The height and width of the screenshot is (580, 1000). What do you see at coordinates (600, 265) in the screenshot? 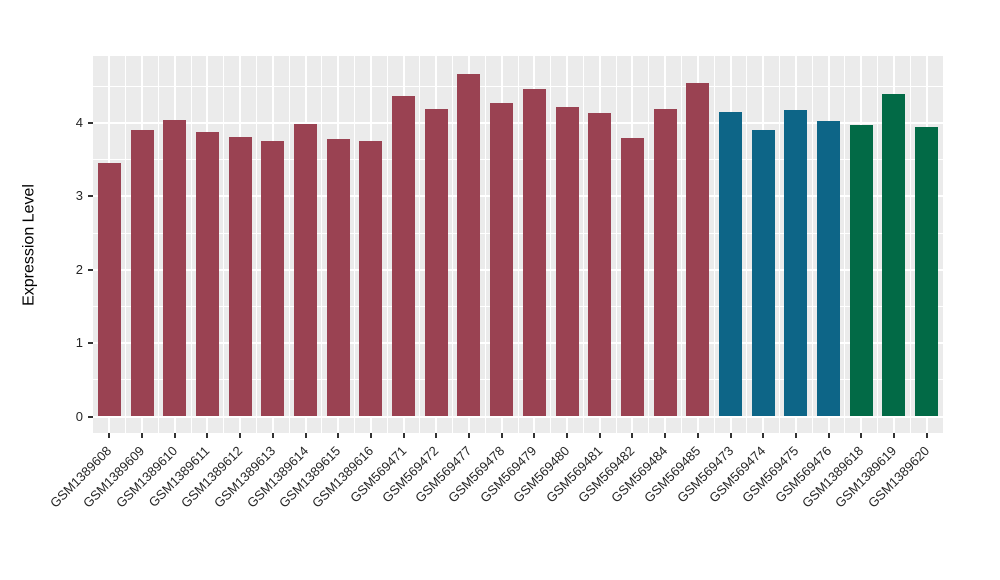
I see `bar-GSM569481` at bounding box center [600, 265].